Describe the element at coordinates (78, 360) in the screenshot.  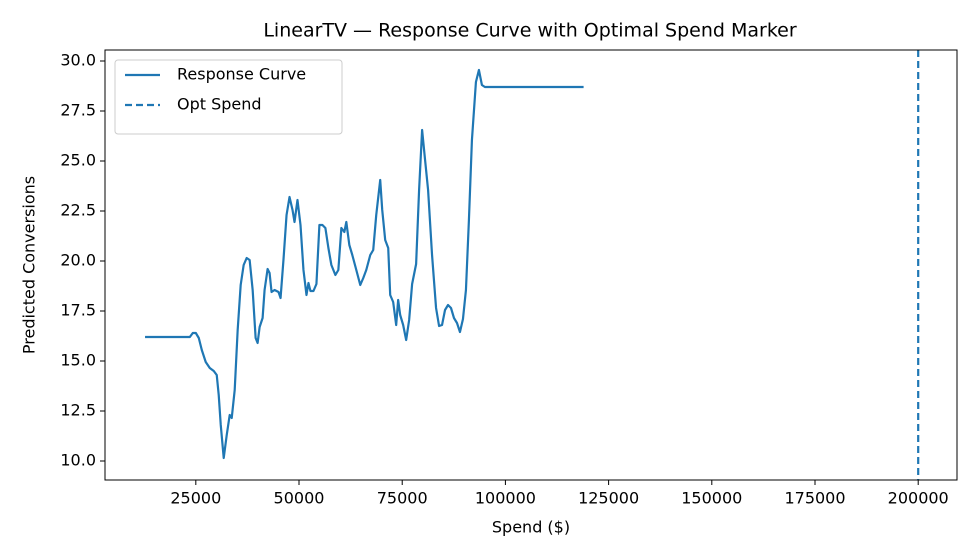
I see `y-tick-label: 15.0` at that location.